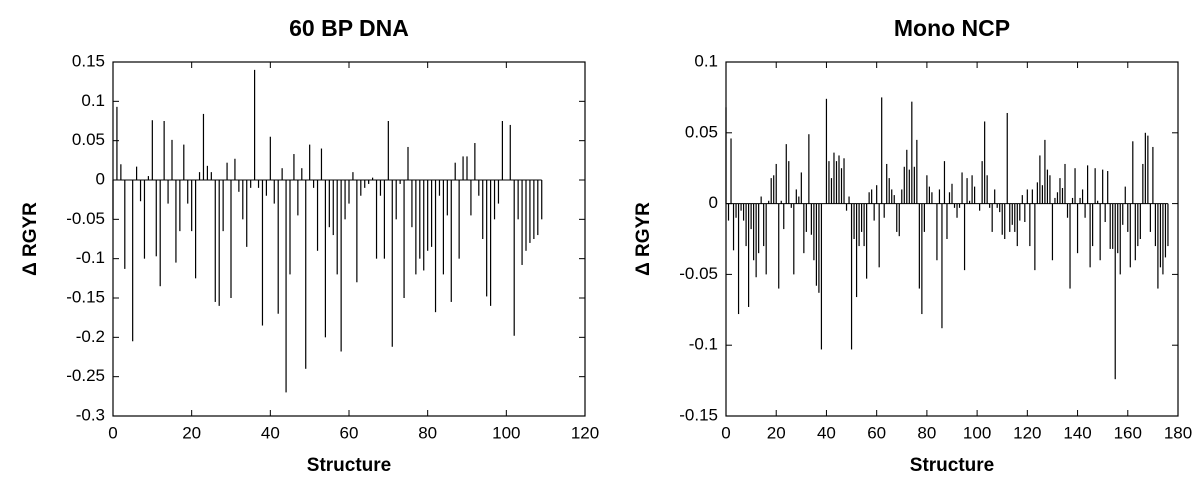  What do you see at coordinates (1027, 432) in the screenshot?
I see `x-tick-label: 120` at bounding box center [1027, 432].